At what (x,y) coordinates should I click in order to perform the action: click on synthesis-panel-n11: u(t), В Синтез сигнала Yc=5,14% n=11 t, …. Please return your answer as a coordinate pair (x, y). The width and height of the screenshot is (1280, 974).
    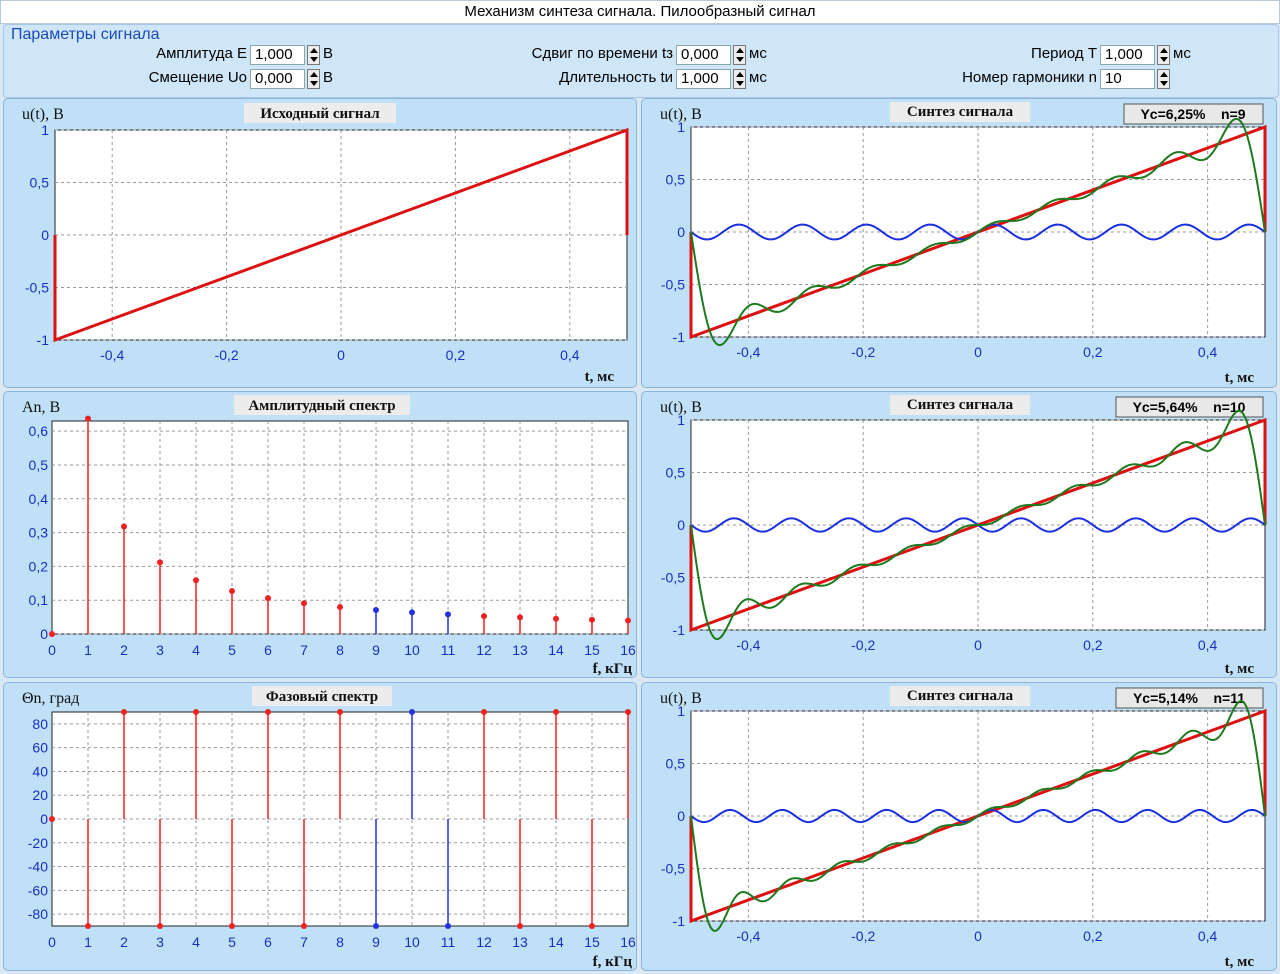
    Looking at the image, I should click on (959, 826).